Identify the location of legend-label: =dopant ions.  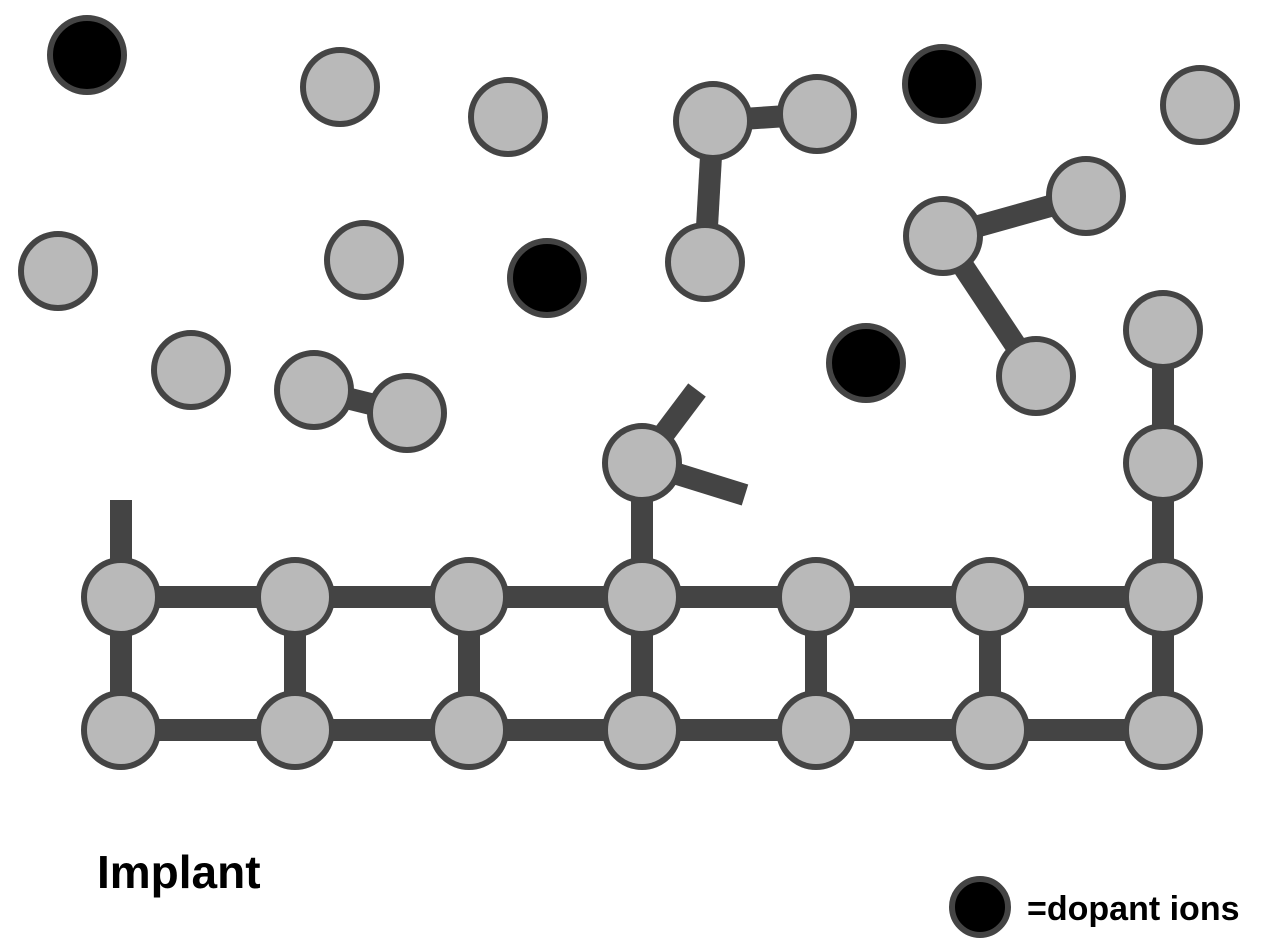
(1133, 909).